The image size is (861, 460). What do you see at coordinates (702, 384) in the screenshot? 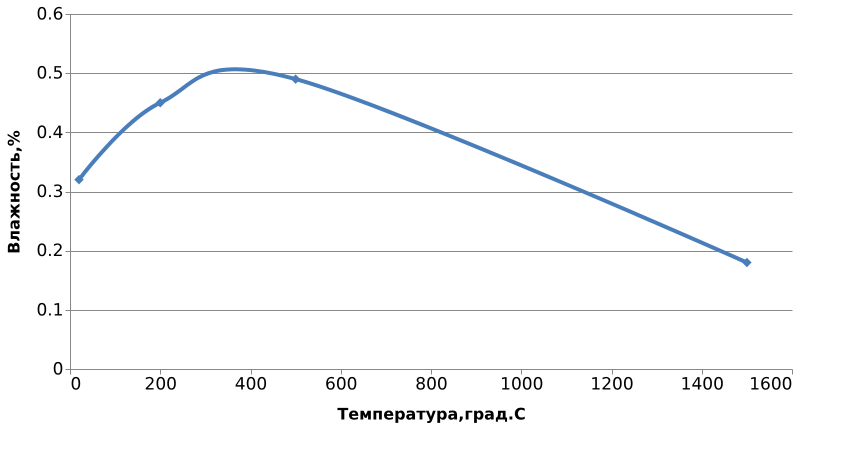
I see `x-tick-label: 1400` at bounding box center [702, 384].